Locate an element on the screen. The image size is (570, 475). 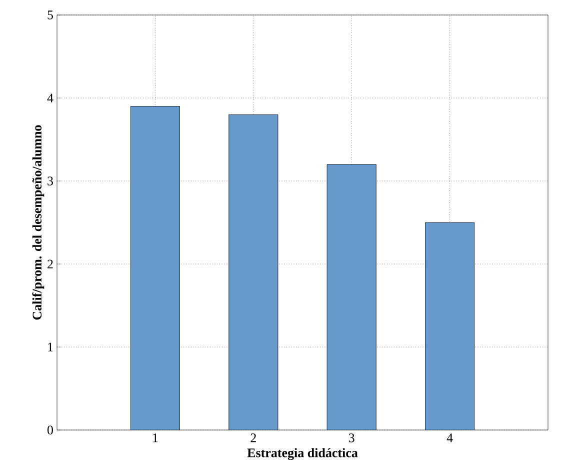
x-tick-label: 4 is located at coordinates (449, 438).